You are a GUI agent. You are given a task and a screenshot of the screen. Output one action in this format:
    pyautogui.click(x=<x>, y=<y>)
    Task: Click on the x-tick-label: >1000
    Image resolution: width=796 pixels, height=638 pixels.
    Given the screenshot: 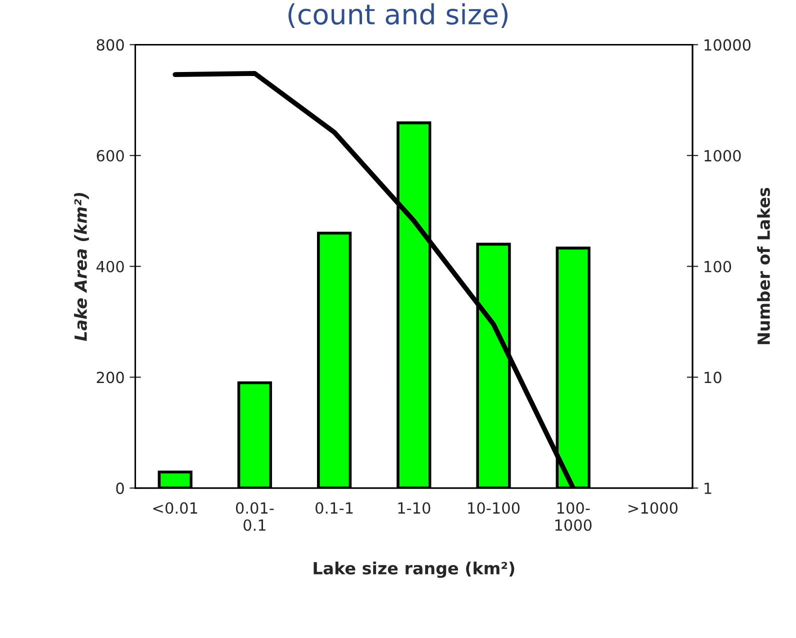 What is the action you would take?
    pyautogui.click(x=653, y=508)
    